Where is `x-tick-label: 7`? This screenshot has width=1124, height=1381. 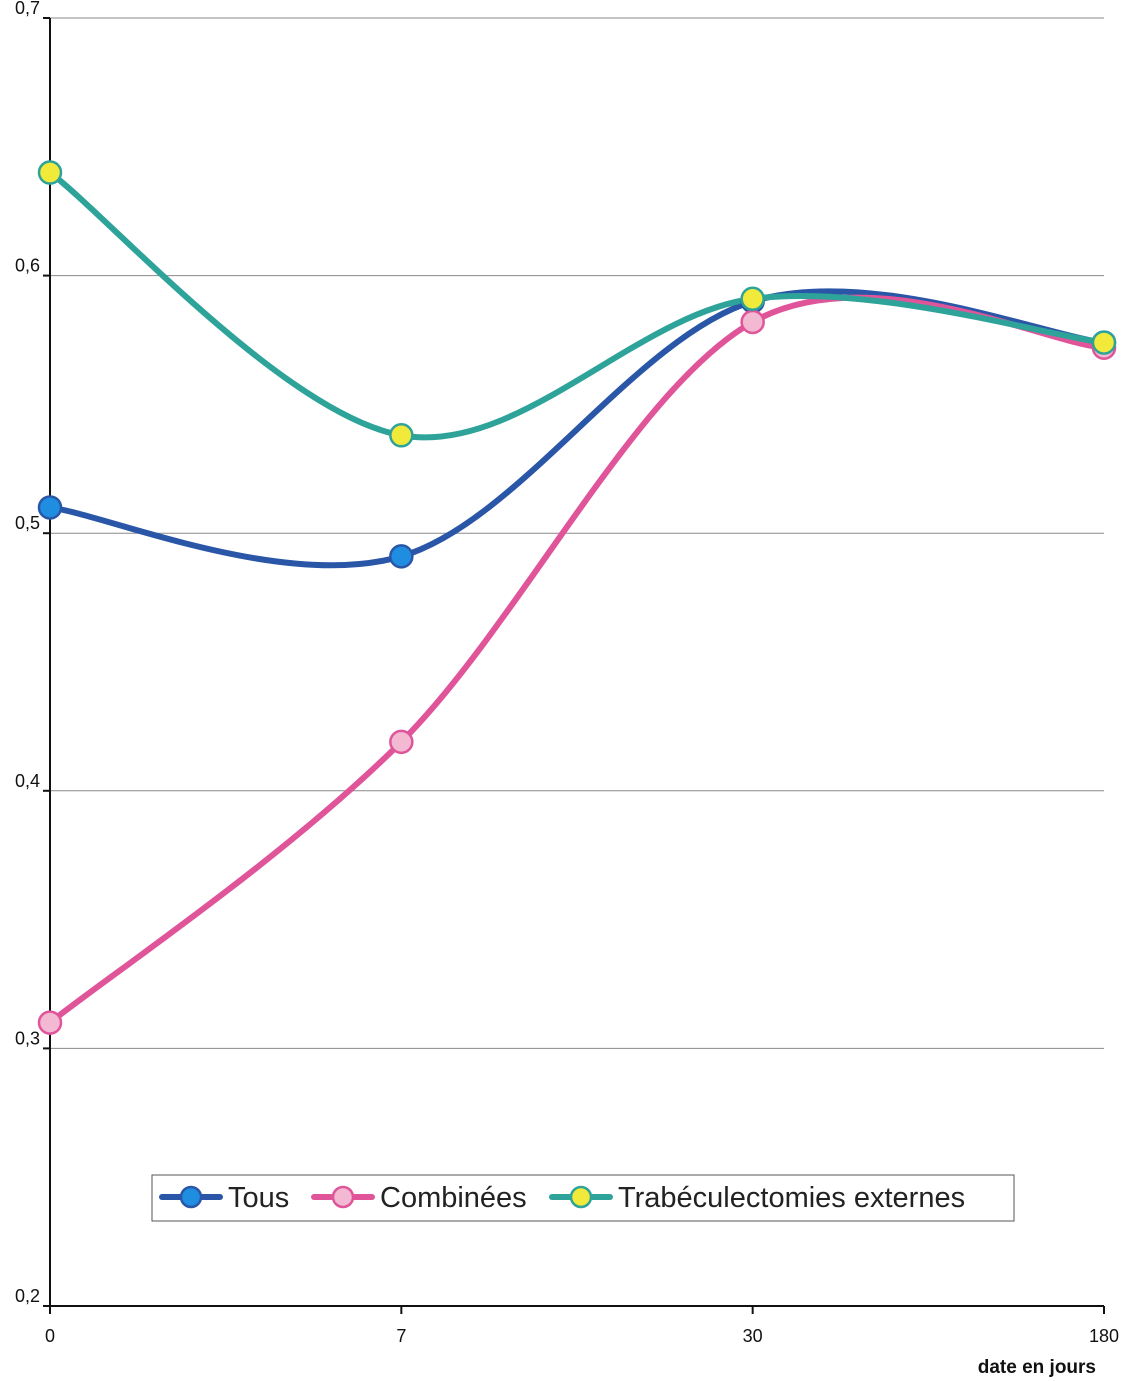 x-tick-label: 7 is located at coordinates (401, 1336).